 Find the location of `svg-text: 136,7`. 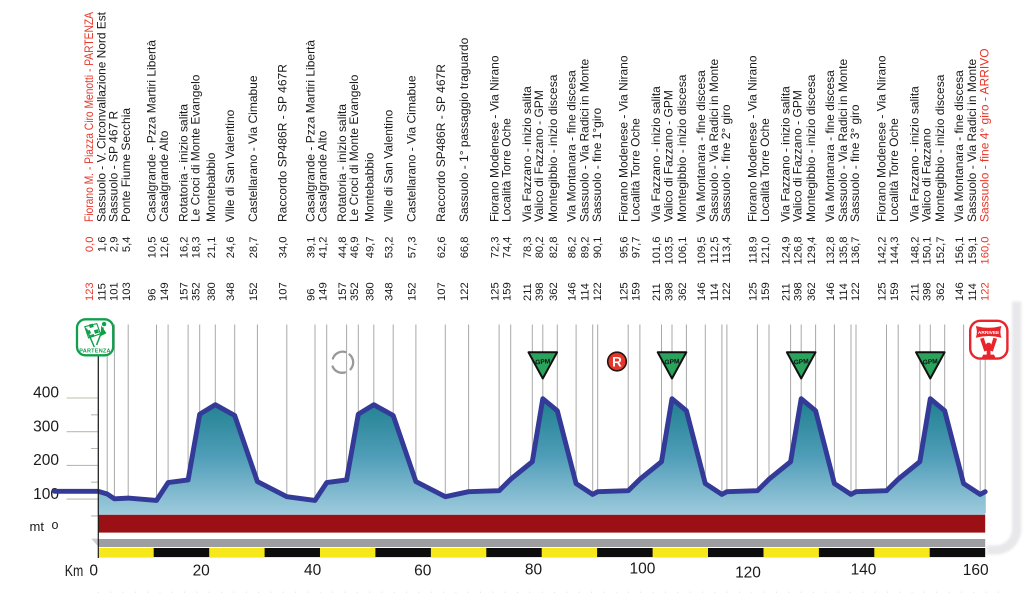

svg-text: 136,7 is located at coordinates (856, 251).